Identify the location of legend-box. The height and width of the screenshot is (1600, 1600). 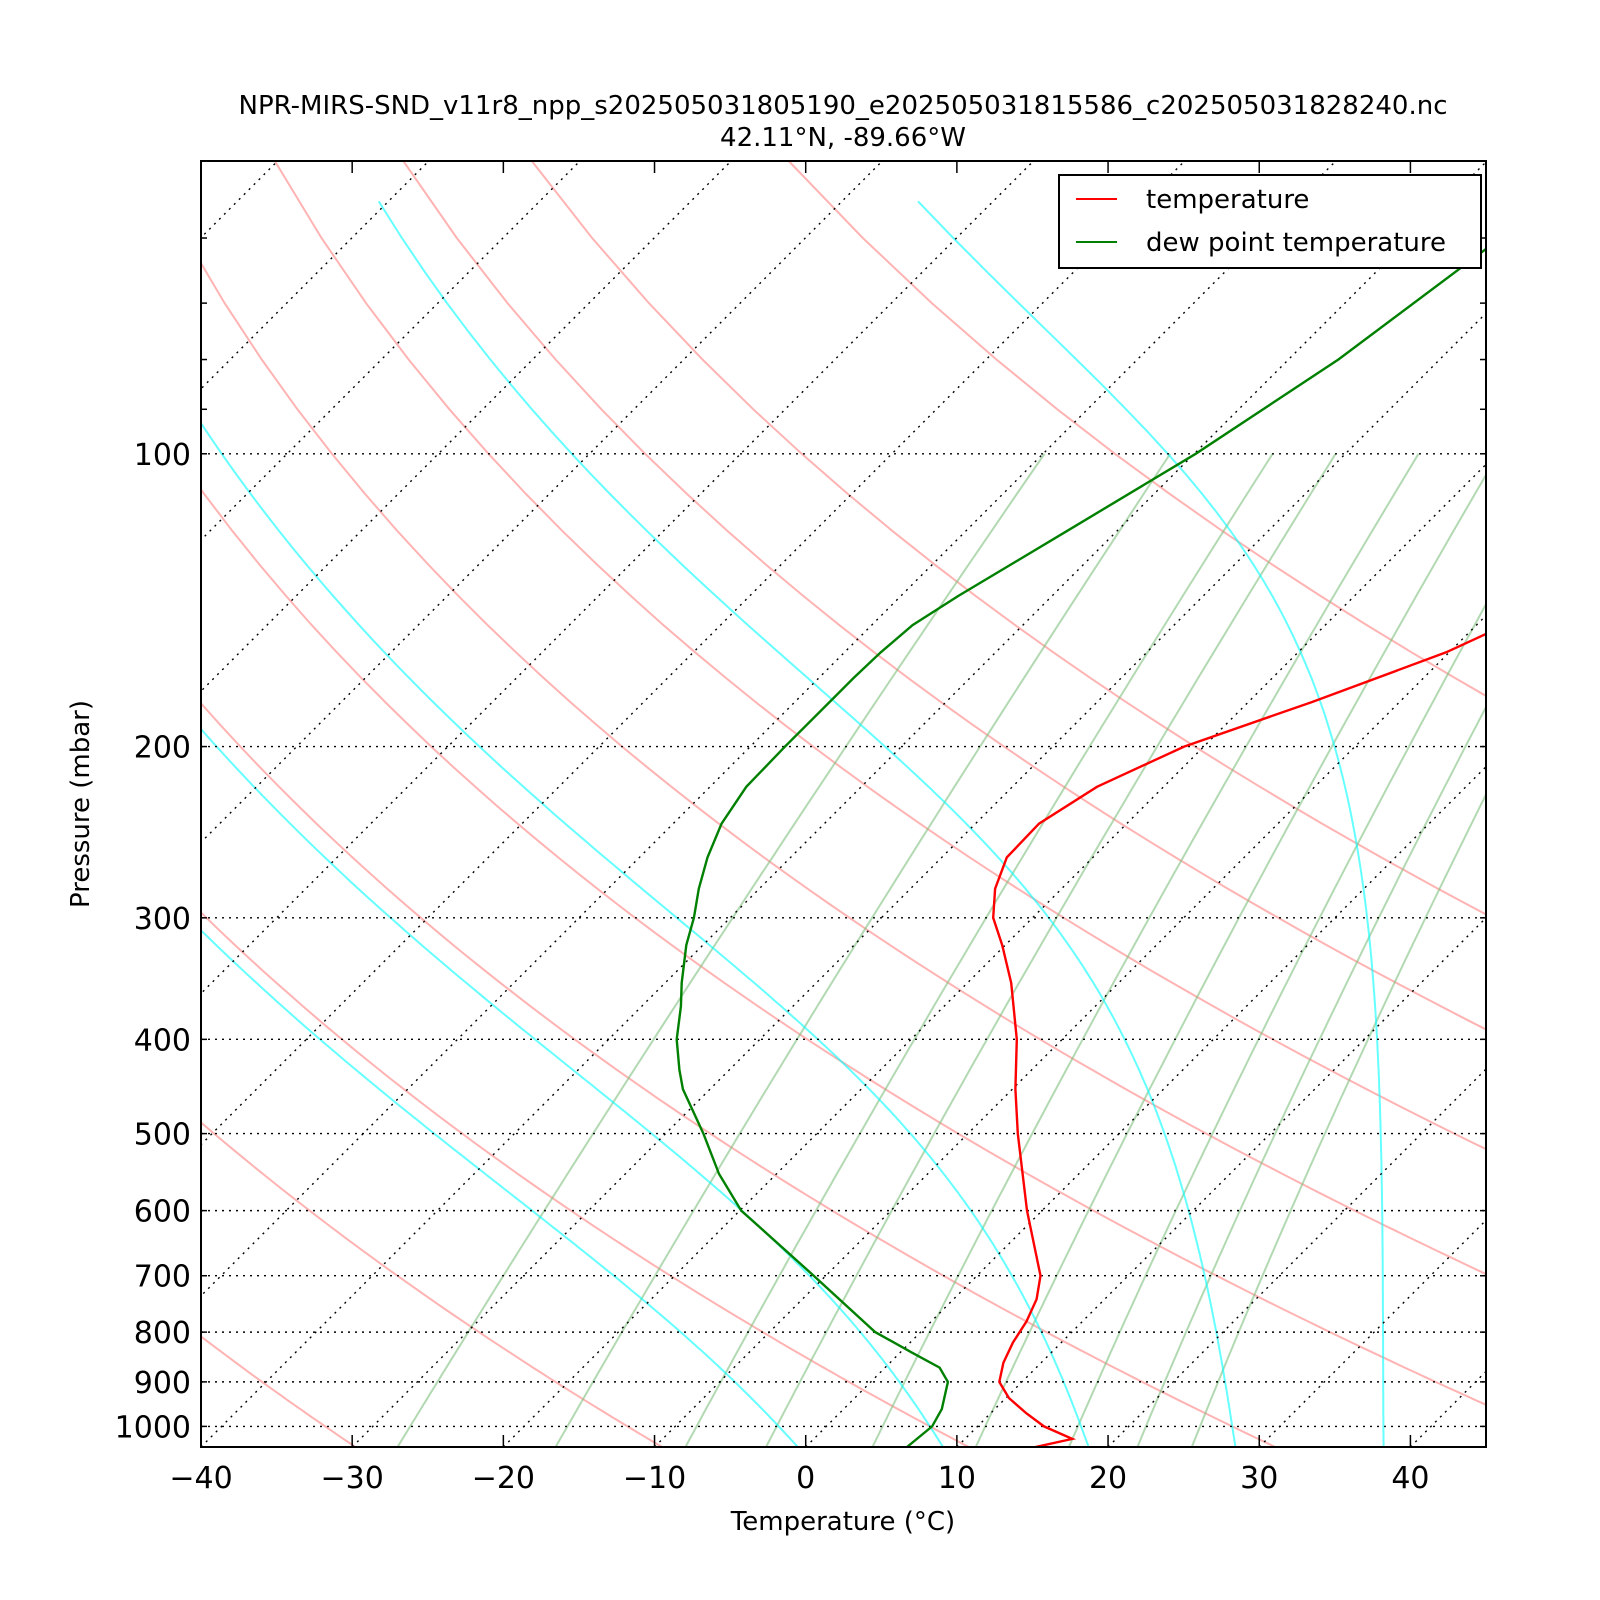
(1270, 221).